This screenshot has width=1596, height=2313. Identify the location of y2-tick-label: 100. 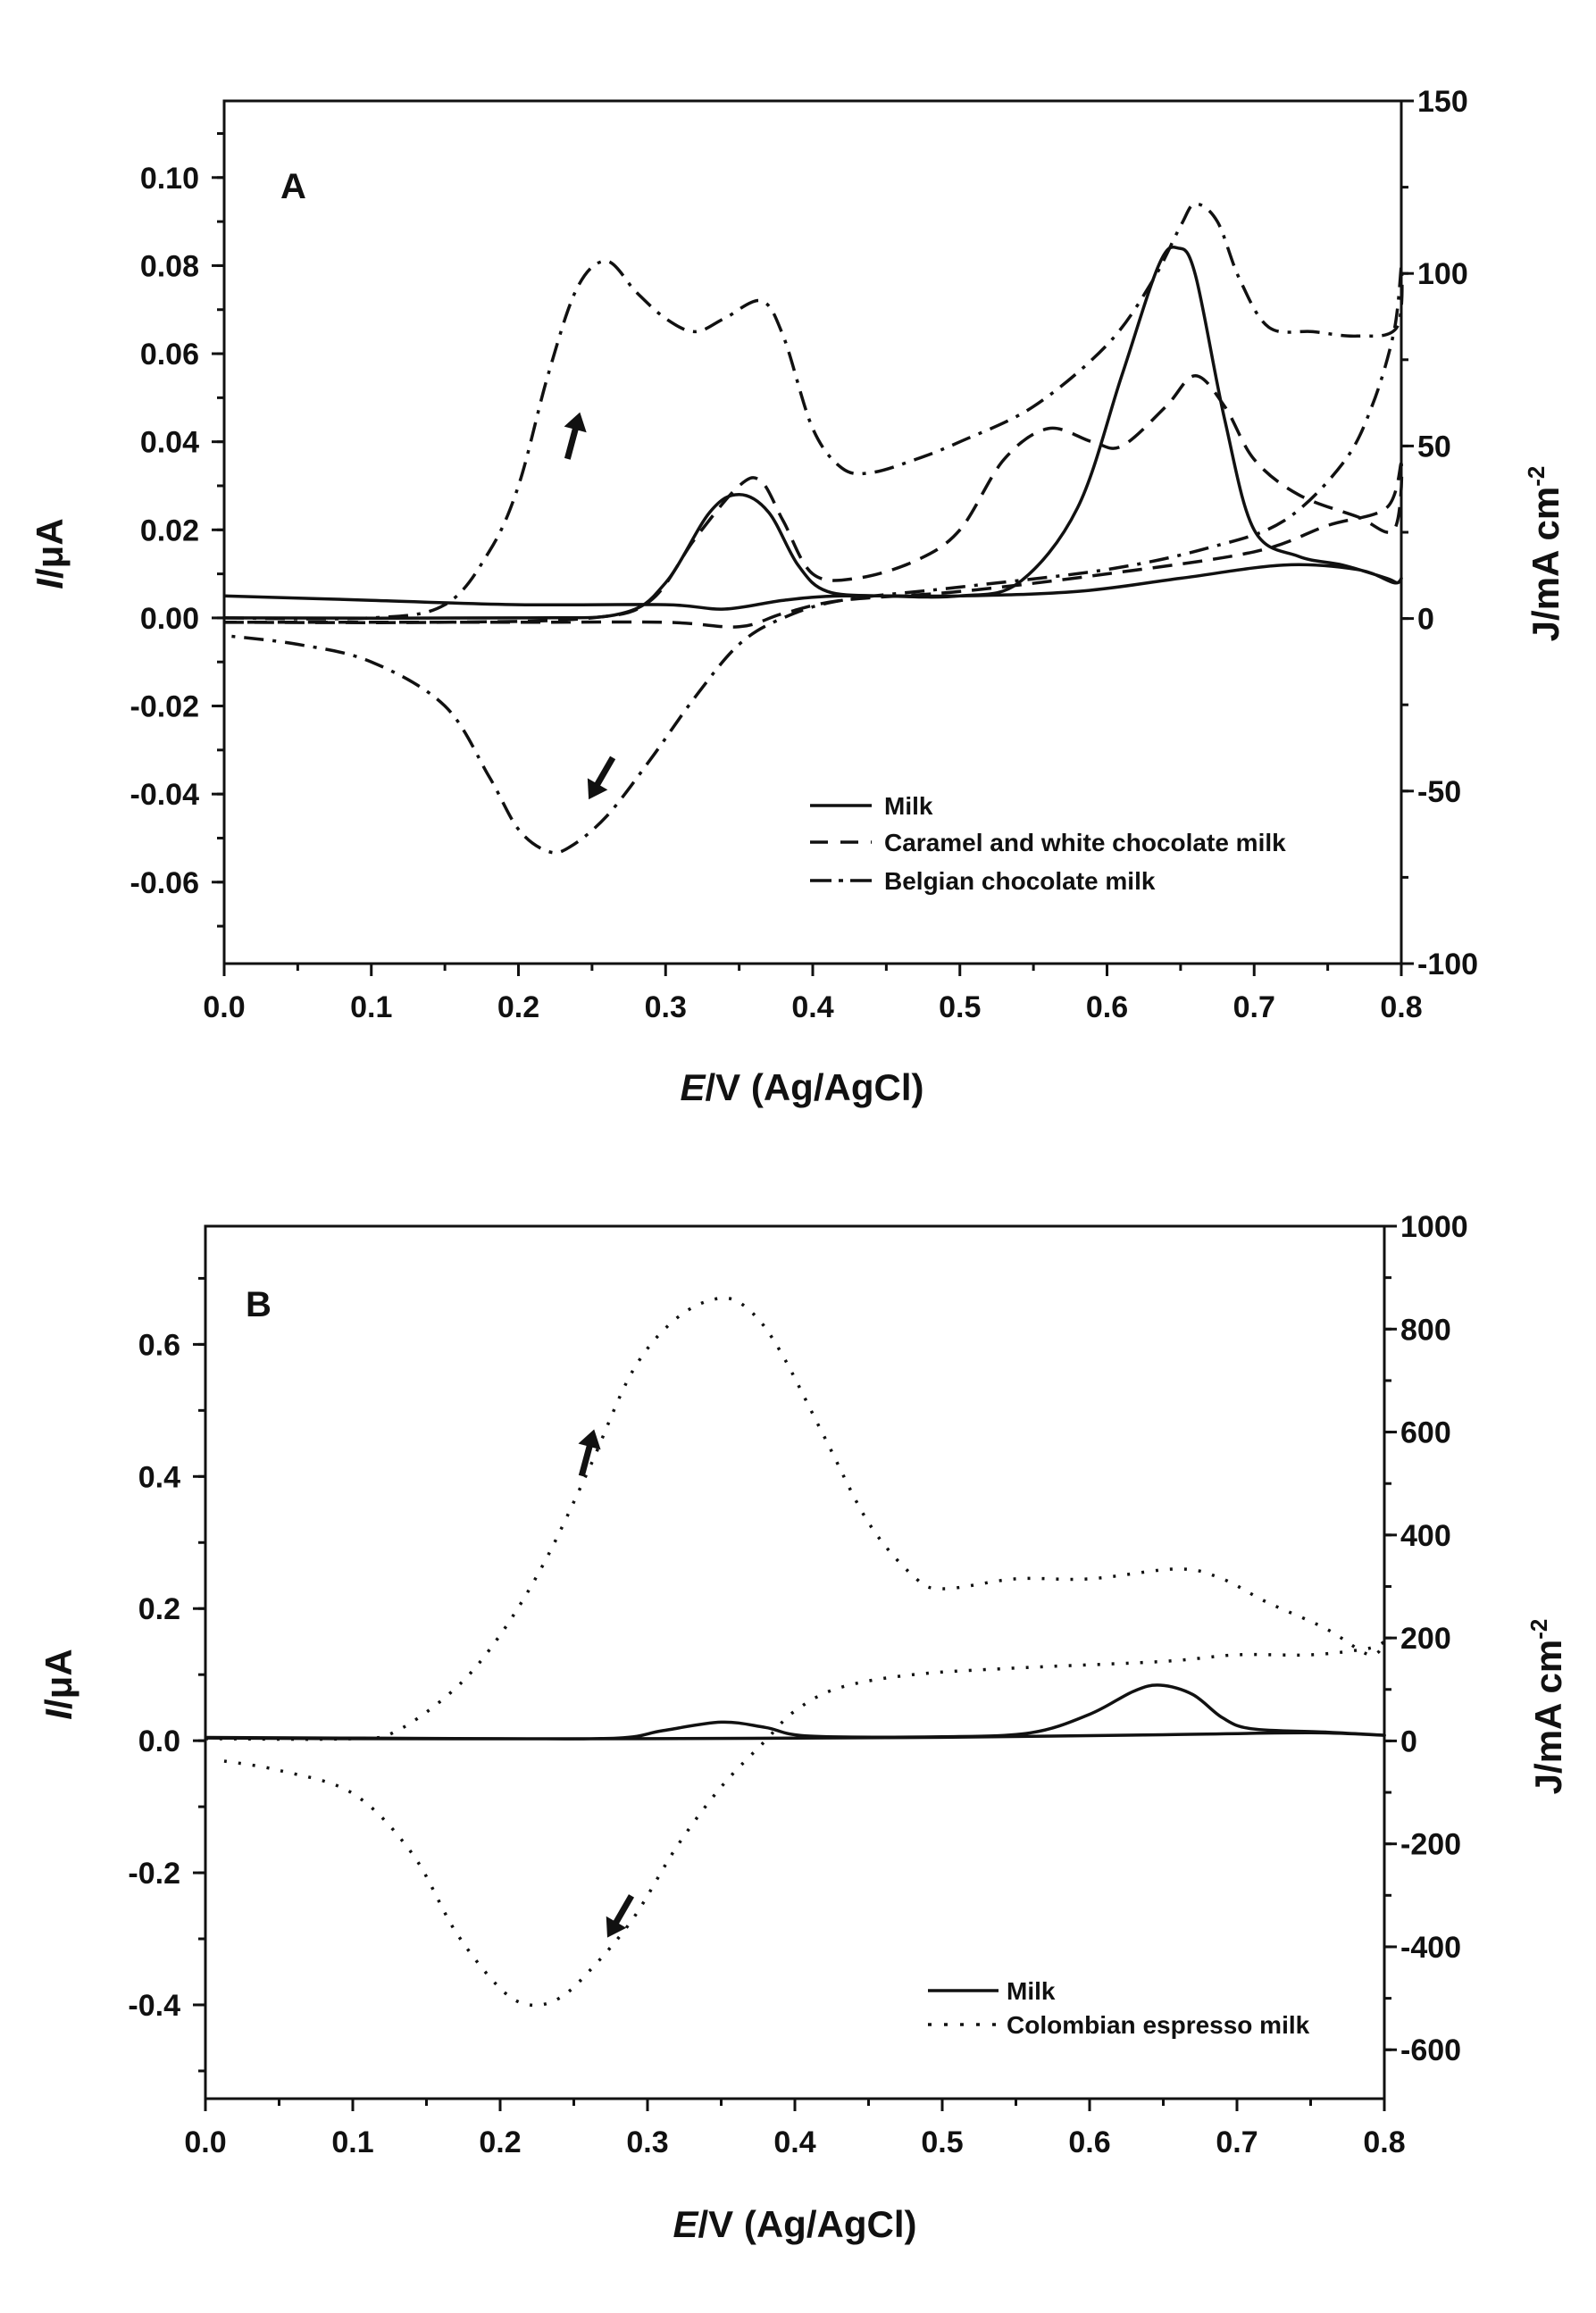
(1442, 274).